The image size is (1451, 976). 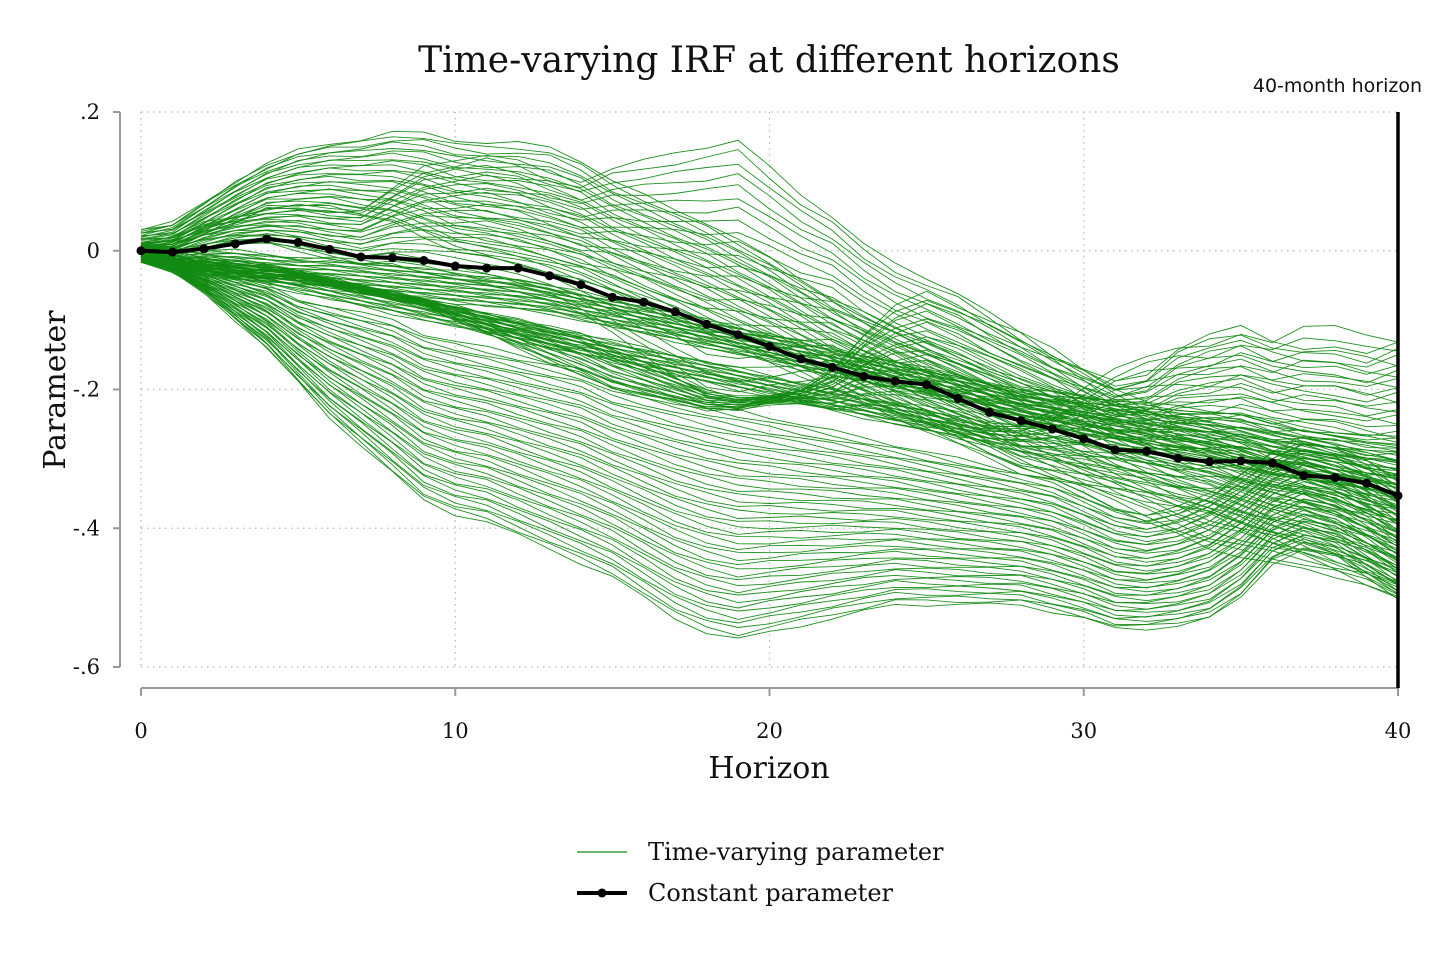 I want to click on x-tick-label: 20, so click(x=769, y=731).